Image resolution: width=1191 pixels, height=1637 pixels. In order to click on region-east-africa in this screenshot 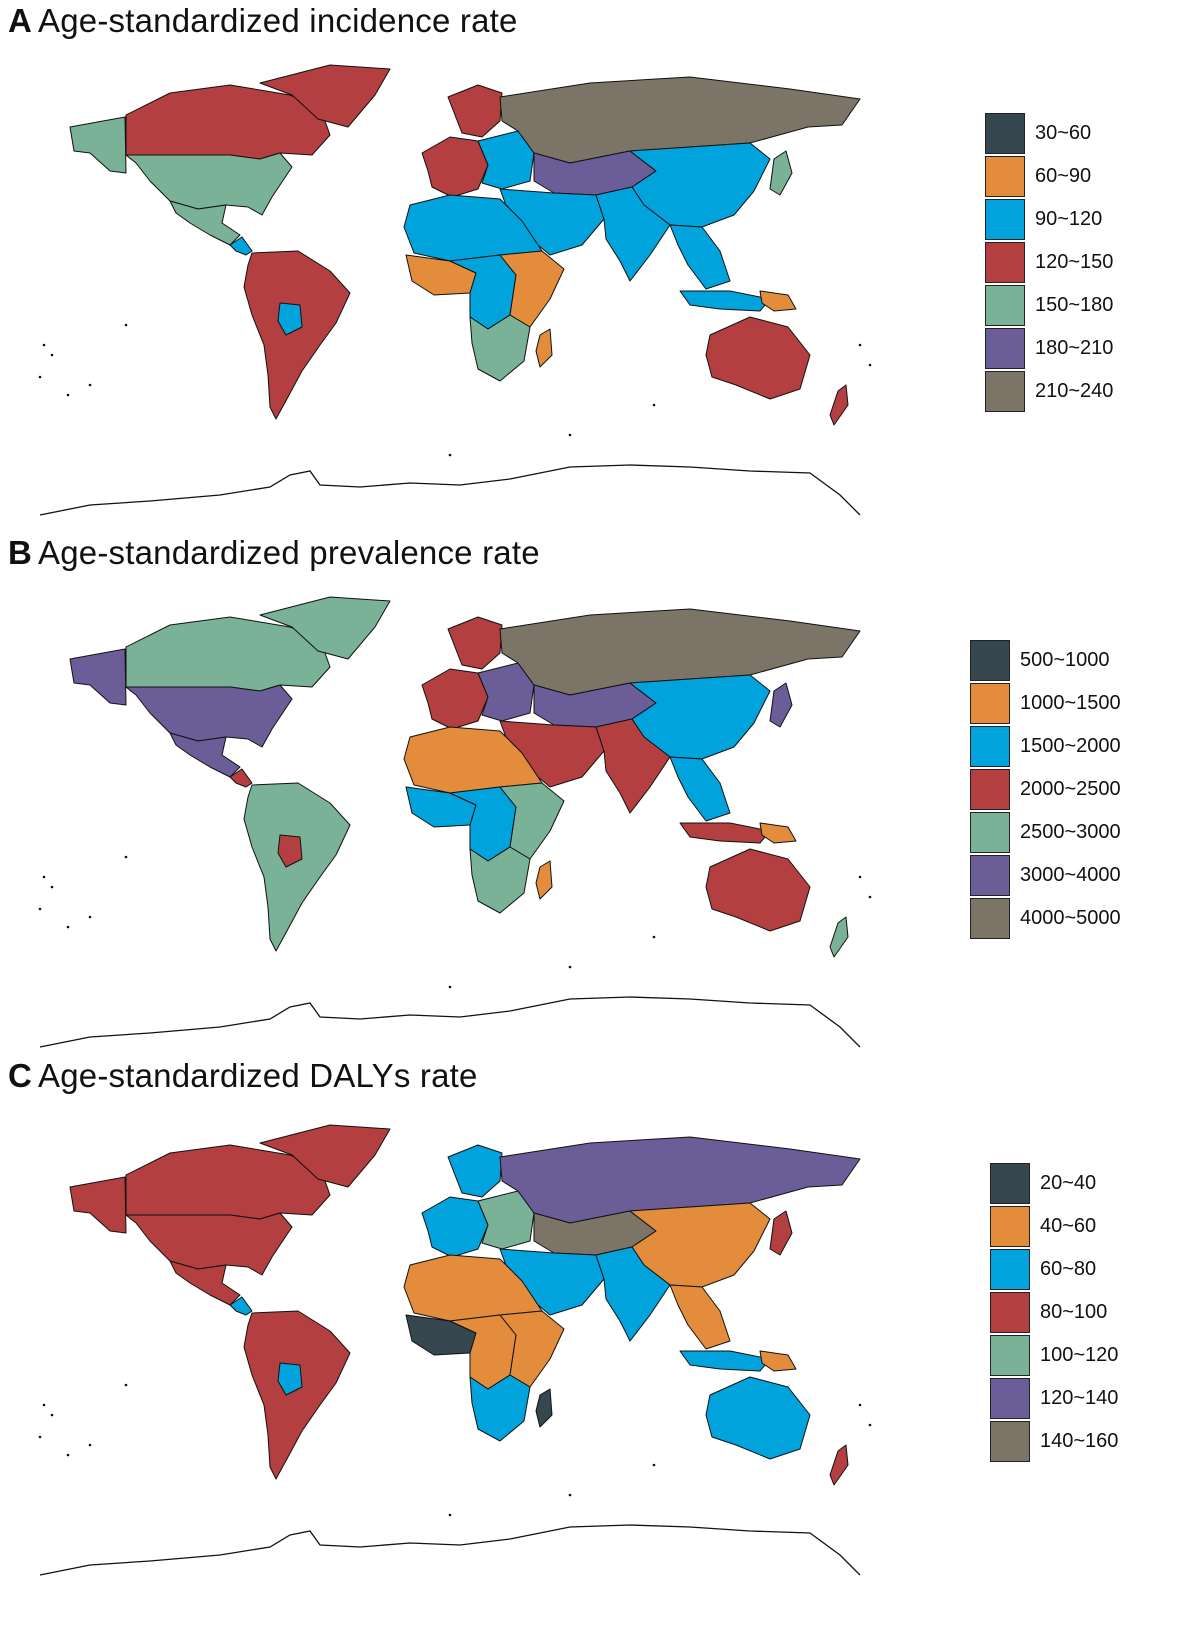, I will do `click(532, 289)`.